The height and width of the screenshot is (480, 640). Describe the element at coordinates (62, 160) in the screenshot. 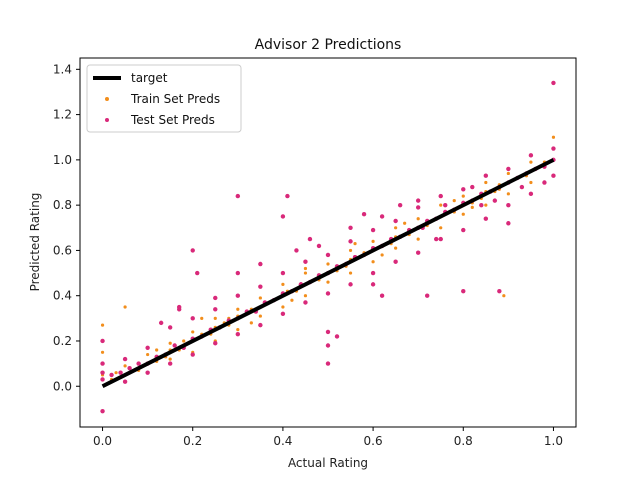

I see `y-tick-label: 1.0` at that location.